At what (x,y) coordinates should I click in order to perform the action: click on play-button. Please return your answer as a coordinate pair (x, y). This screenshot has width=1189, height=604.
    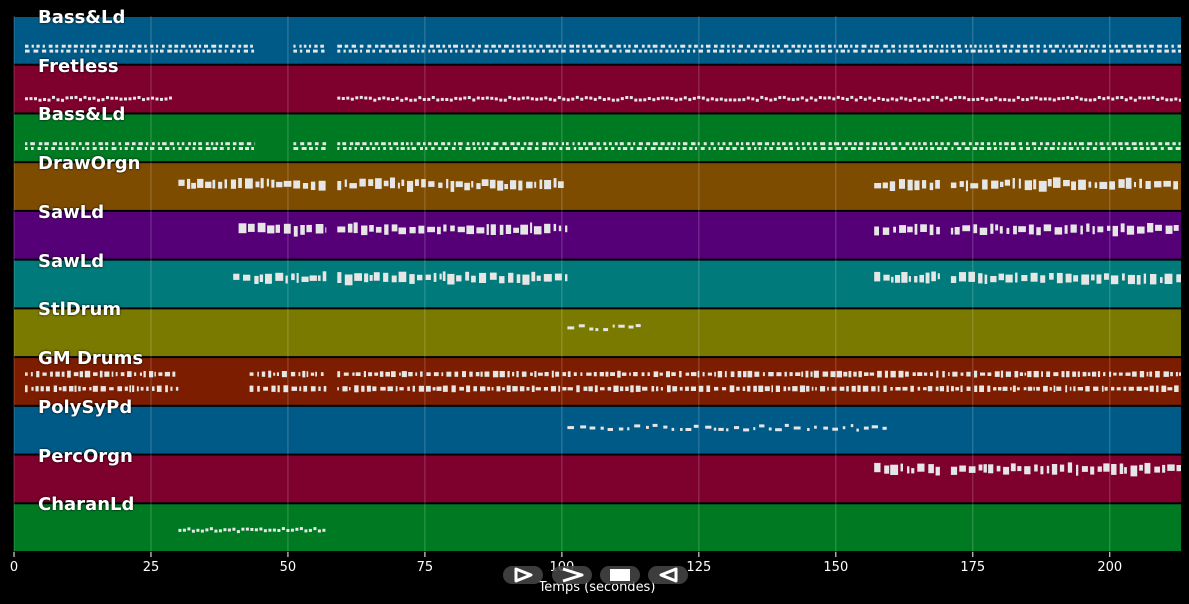
    Looking at the image, I should click on (523, 575).